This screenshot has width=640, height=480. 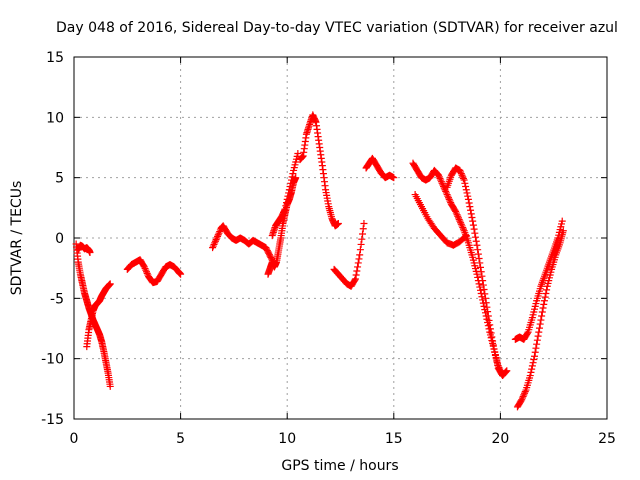 What do you see at coordinates (607, 439) in the screenshot?
I see `x-tick-label: 25` at bounding box center [607, 439].